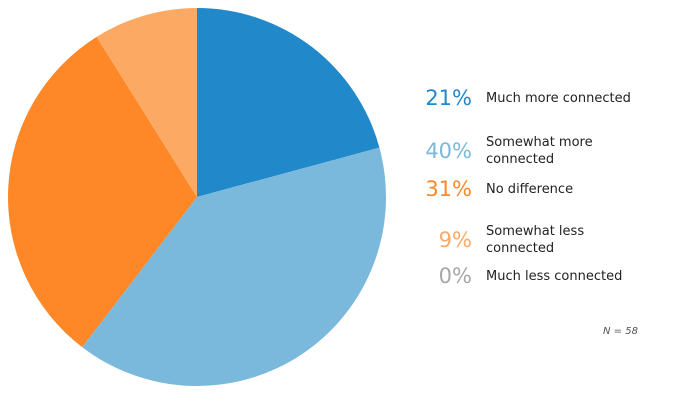 The width and height of the screenshot is (675, 407). I want to click on legend-item-much-more-connected: 21% Much more connected, so click(523, 98).